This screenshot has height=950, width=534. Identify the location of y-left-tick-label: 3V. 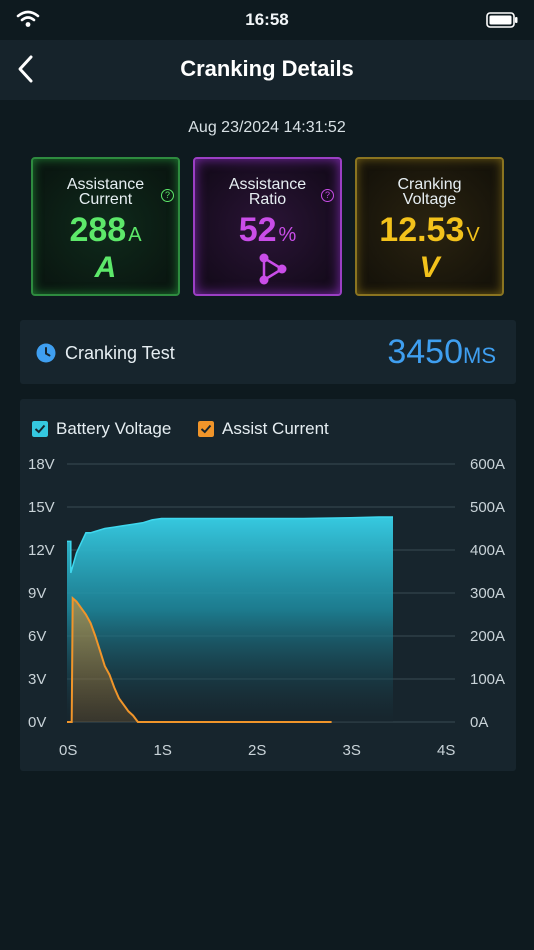
(37, 679).